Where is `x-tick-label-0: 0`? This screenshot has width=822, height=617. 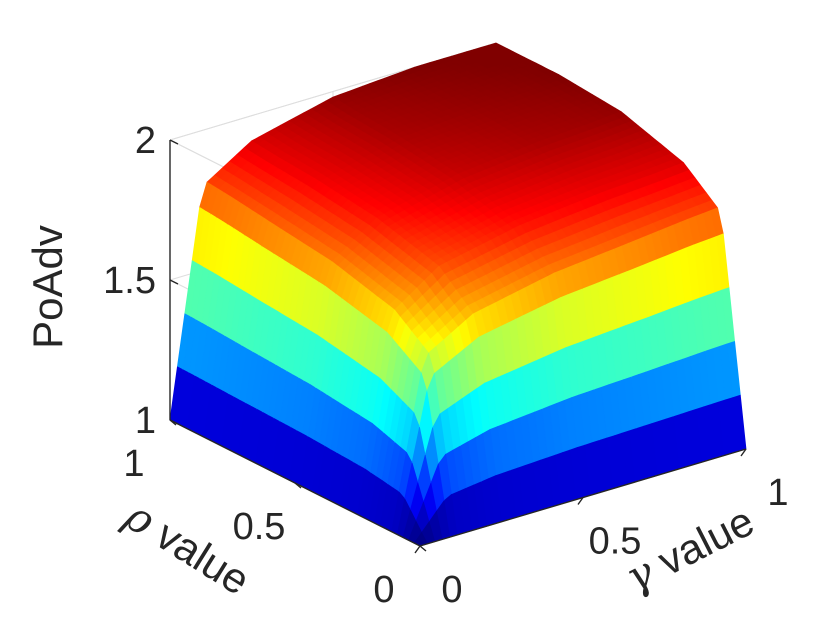 x-tick-label-0: 0 is located at coordinates (451, 590).